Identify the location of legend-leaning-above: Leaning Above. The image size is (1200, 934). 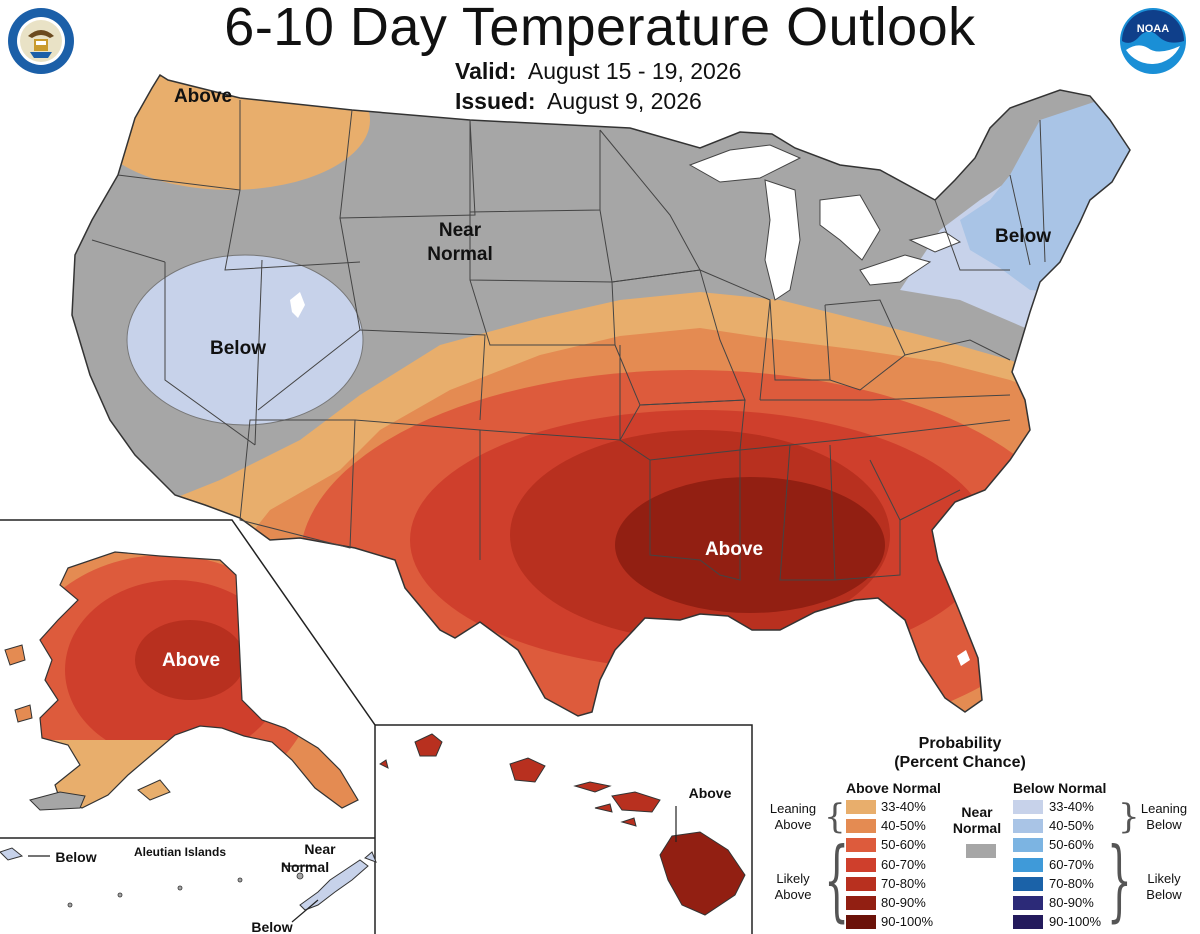
(793, 817).